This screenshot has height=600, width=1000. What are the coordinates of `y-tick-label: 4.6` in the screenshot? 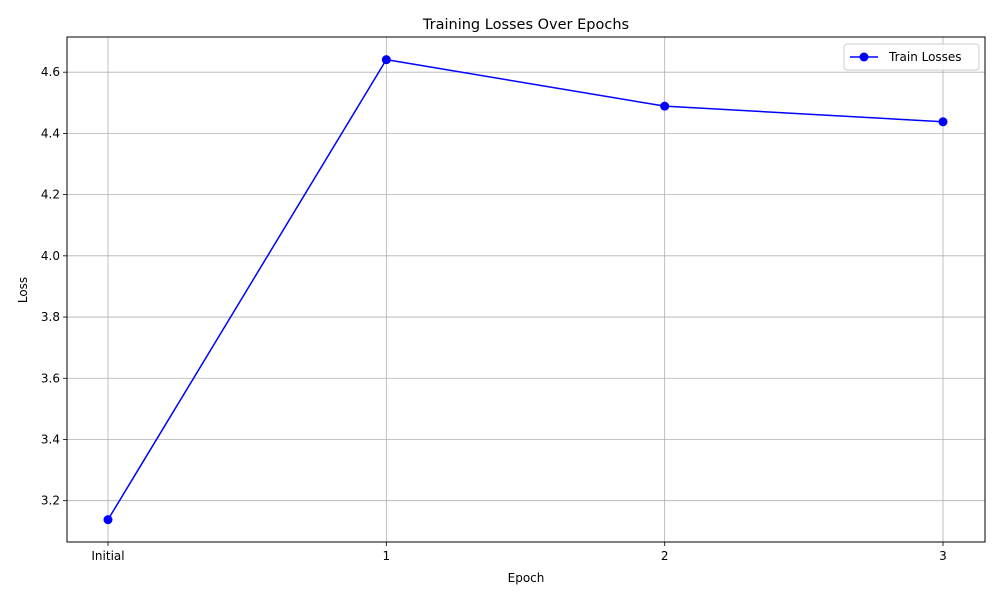 It's located at (50, 72).